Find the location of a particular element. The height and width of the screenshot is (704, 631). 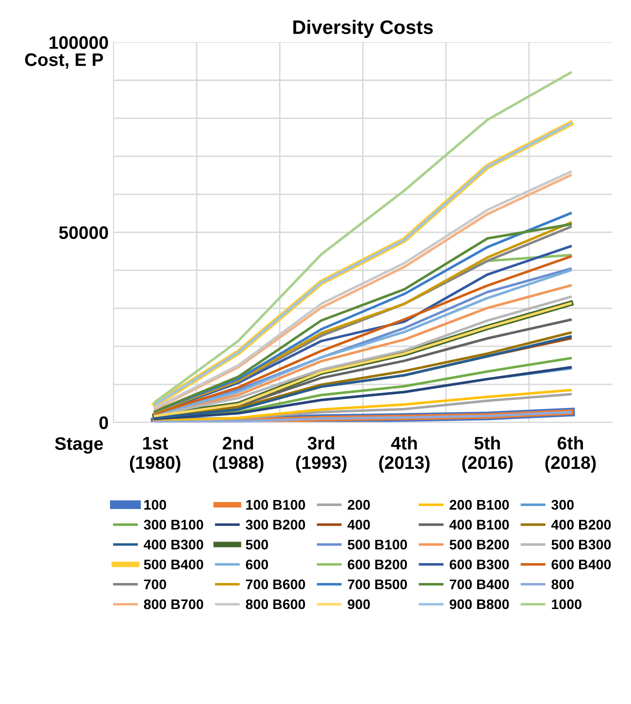

y-tick-label: 0 is located at coordinates (103, 423).